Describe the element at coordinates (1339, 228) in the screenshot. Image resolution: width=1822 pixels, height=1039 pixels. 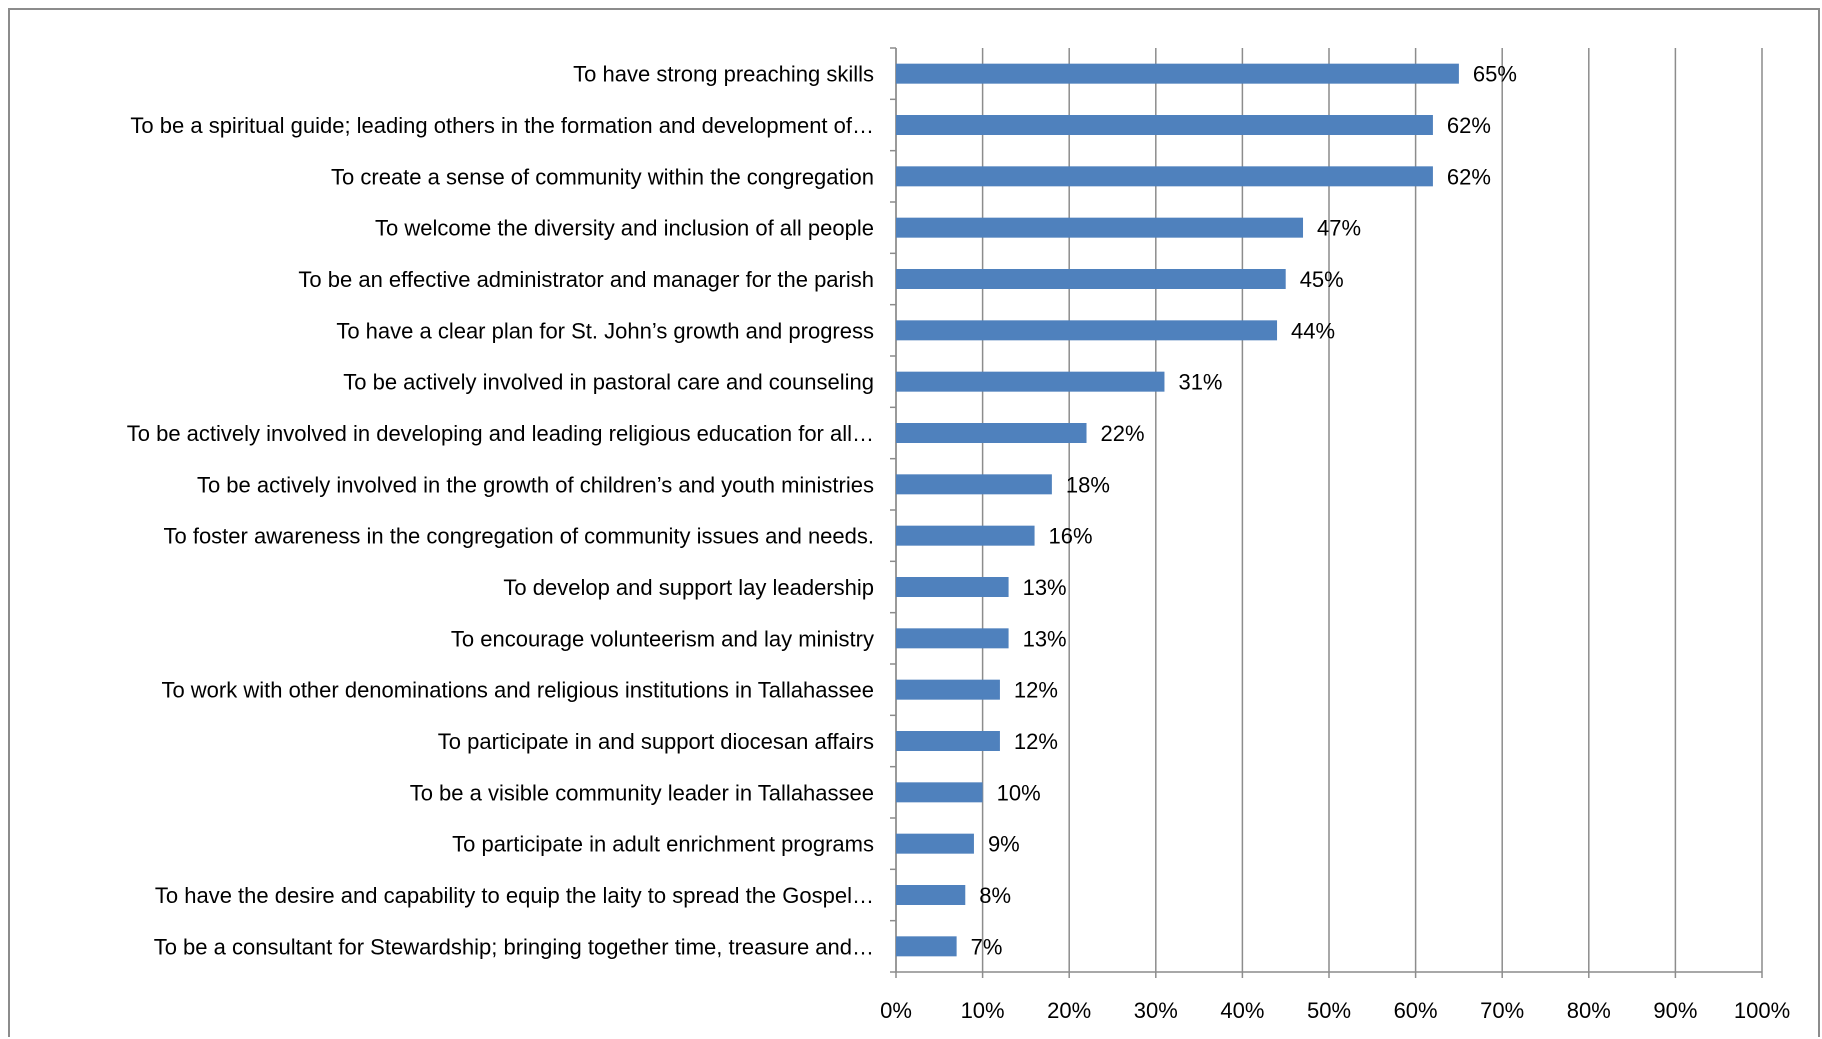
I see `data-label: 47%` at that location.